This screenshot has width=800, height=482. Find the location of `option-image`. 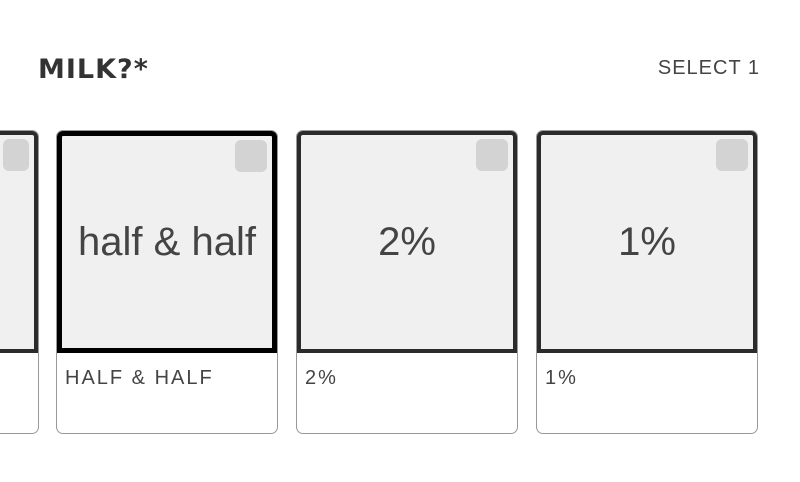

option-image is located at coordinates (19, 242).